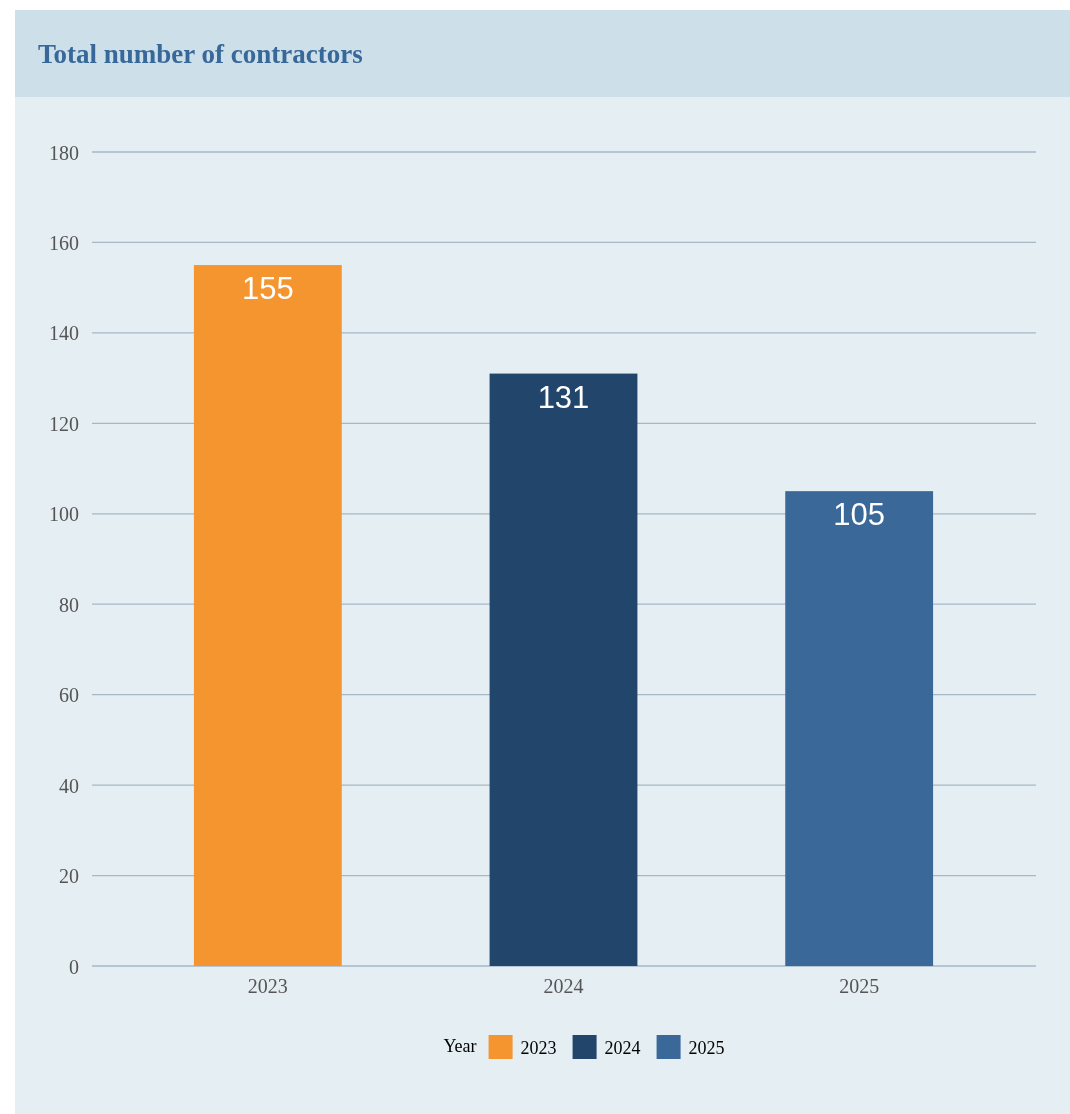 Image resolution: width=1070 pixels, height=1114 pixels. I want to click on y-tick-label: 160, so click(64, 242).